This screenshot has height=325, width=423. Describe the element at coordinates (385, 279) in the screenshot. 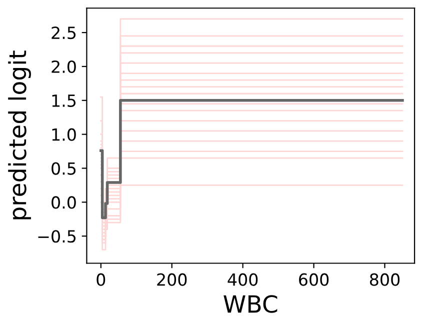

I see `x-tick-label: 800` at that location.